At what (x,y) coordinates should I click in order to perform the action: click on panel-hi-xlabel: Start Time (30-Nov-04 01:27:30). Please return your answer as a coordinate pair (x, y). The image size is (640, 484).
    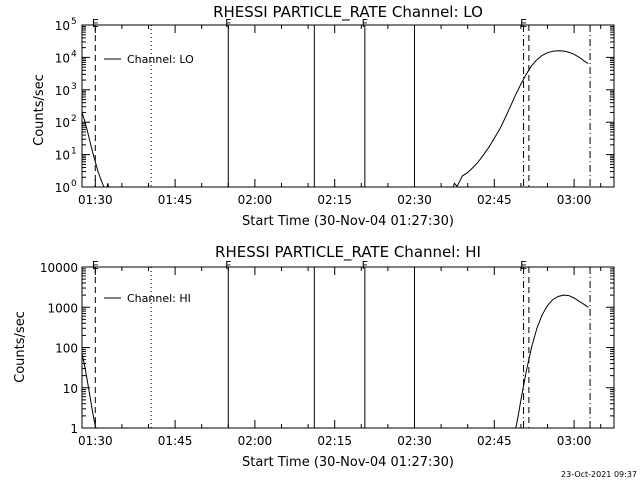
    Looking at the image, I should click on (348, 462).